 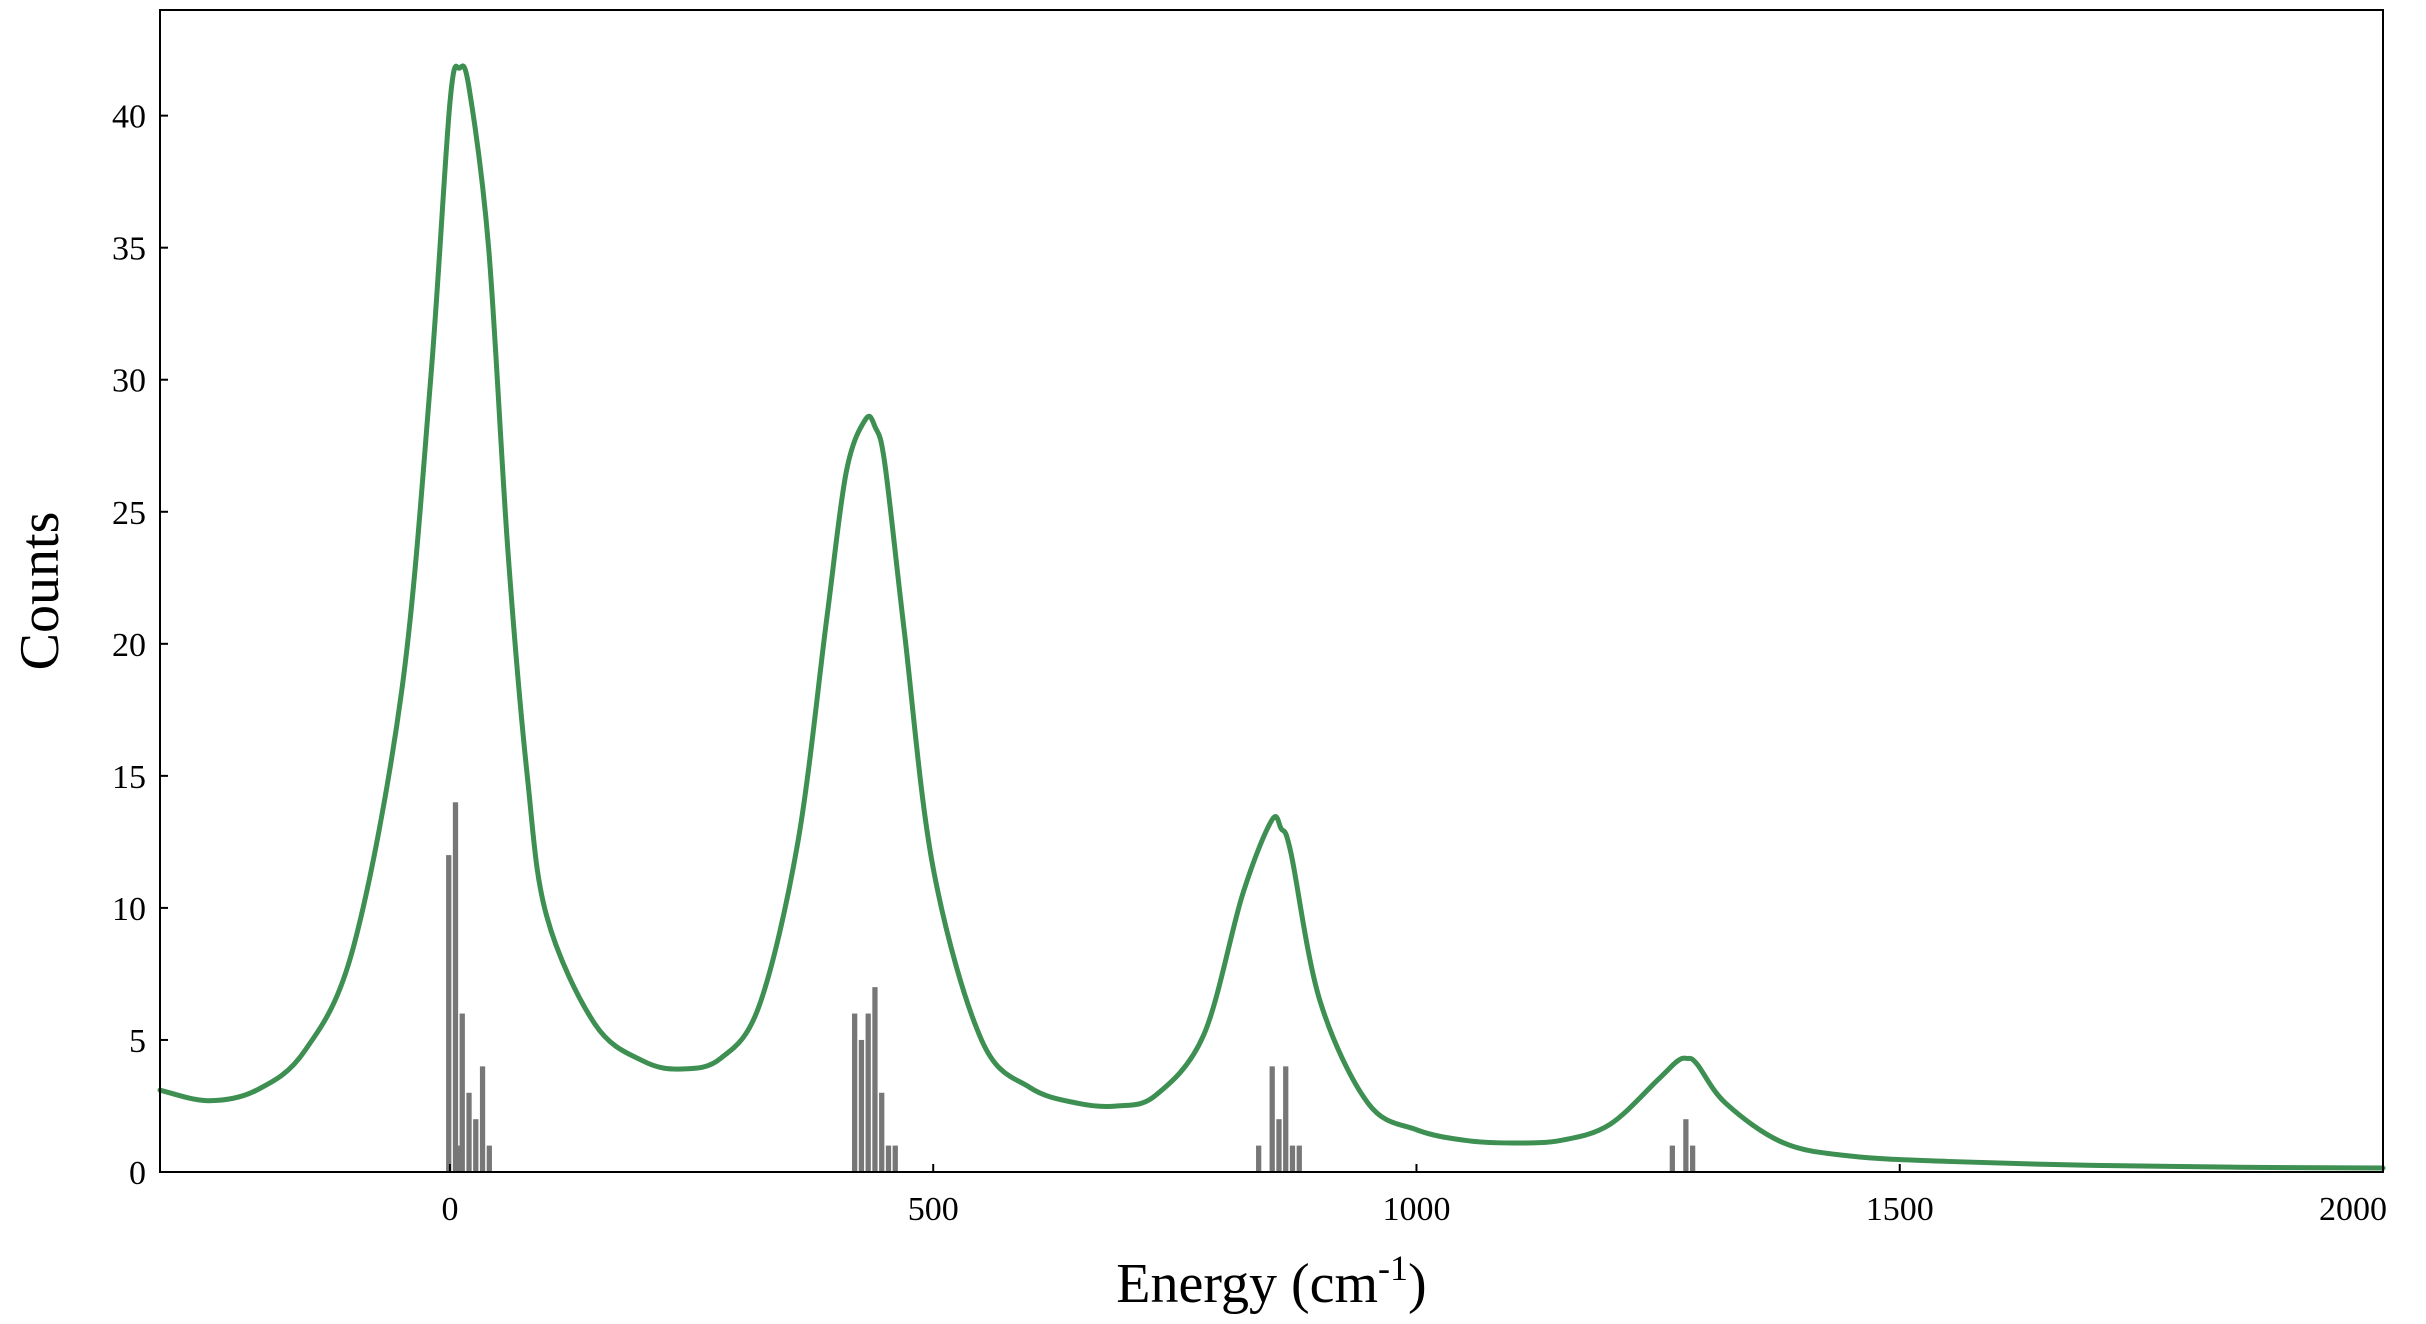 What do you see at coordinates (129, 909) in the screenshot?
I see `y-tick-label-10: 10` at bounding box center [129, 909].